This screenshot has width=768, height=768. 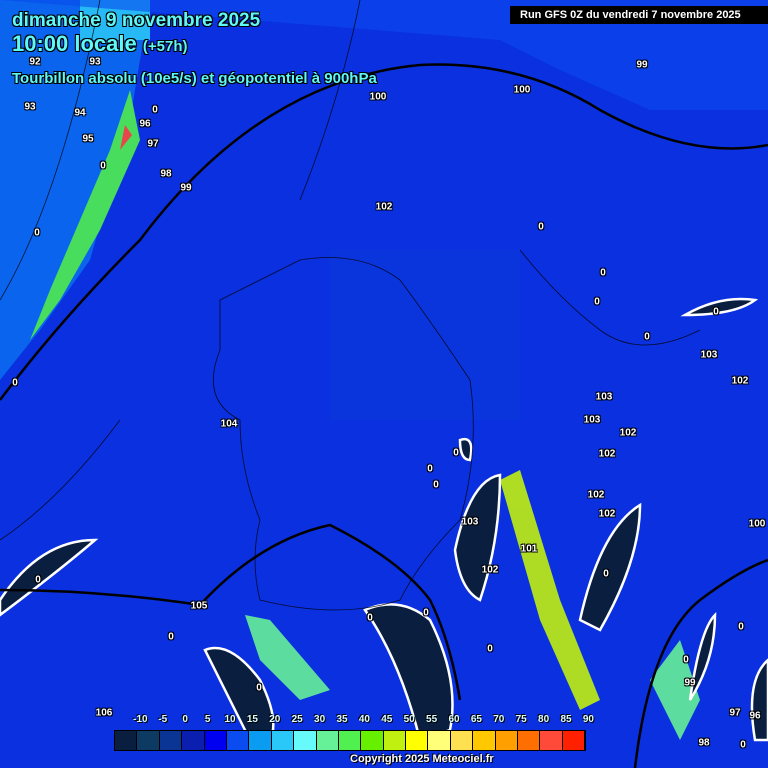 I want to click on geopotential-label: 94, so click(x=80, y=113).